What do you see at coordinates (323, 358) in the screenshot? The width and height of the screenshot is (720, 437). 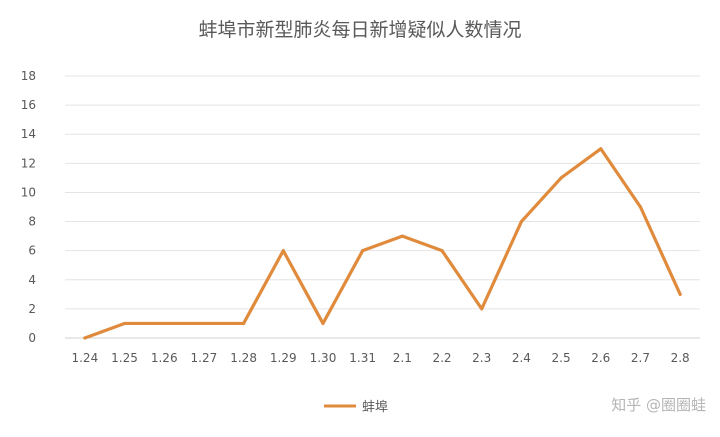 I see `x-tick-label: 1.30` at bounding box center [323, 358].